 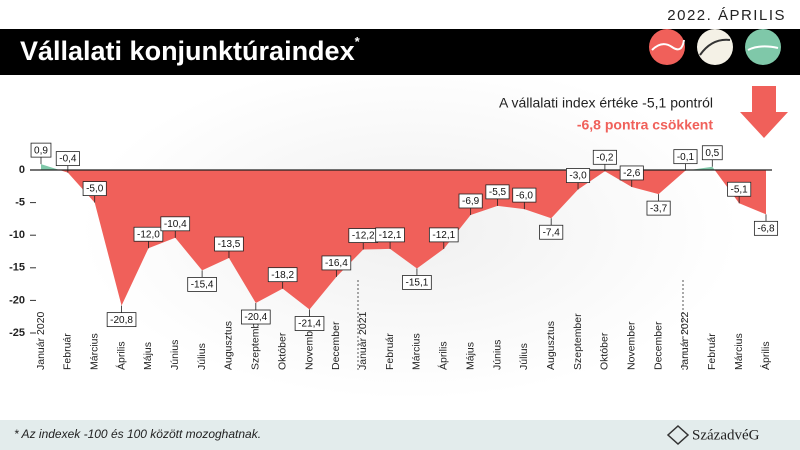 I want to click on value-label: -6,8, so click(x=766, y=228).